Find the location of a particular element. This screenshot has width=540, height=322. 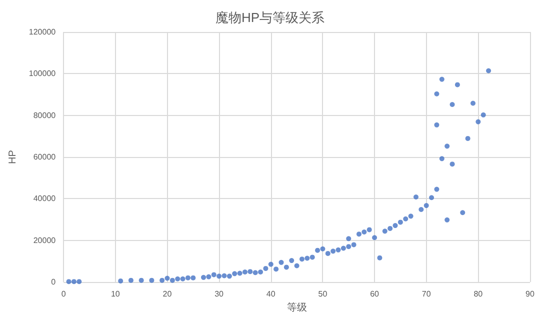

x-tick-label: 40 is located at coordinates (271, 294).